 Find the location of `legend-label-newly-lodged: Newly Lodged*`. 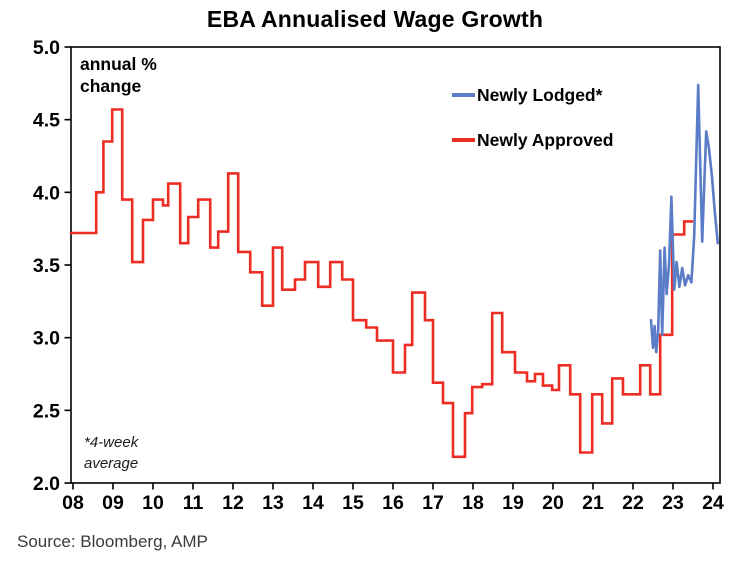

legend-label-newly-lodged: Newly Lodged* is located at coordinates (540, 94).